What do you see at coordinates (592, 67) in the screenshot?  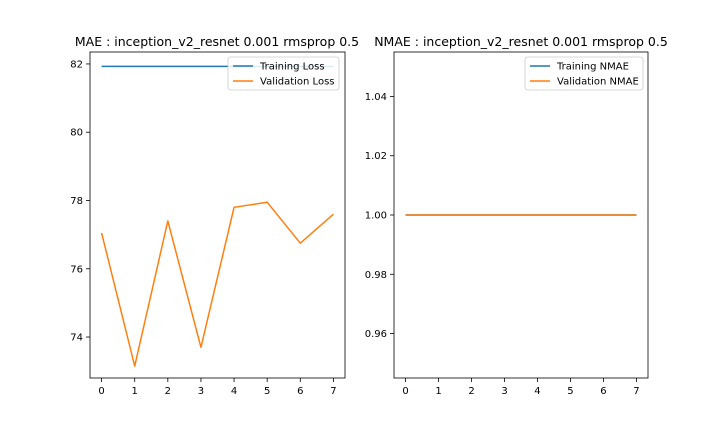 I see `legend-label: Training NMAE` at bounding box center [592, 67].